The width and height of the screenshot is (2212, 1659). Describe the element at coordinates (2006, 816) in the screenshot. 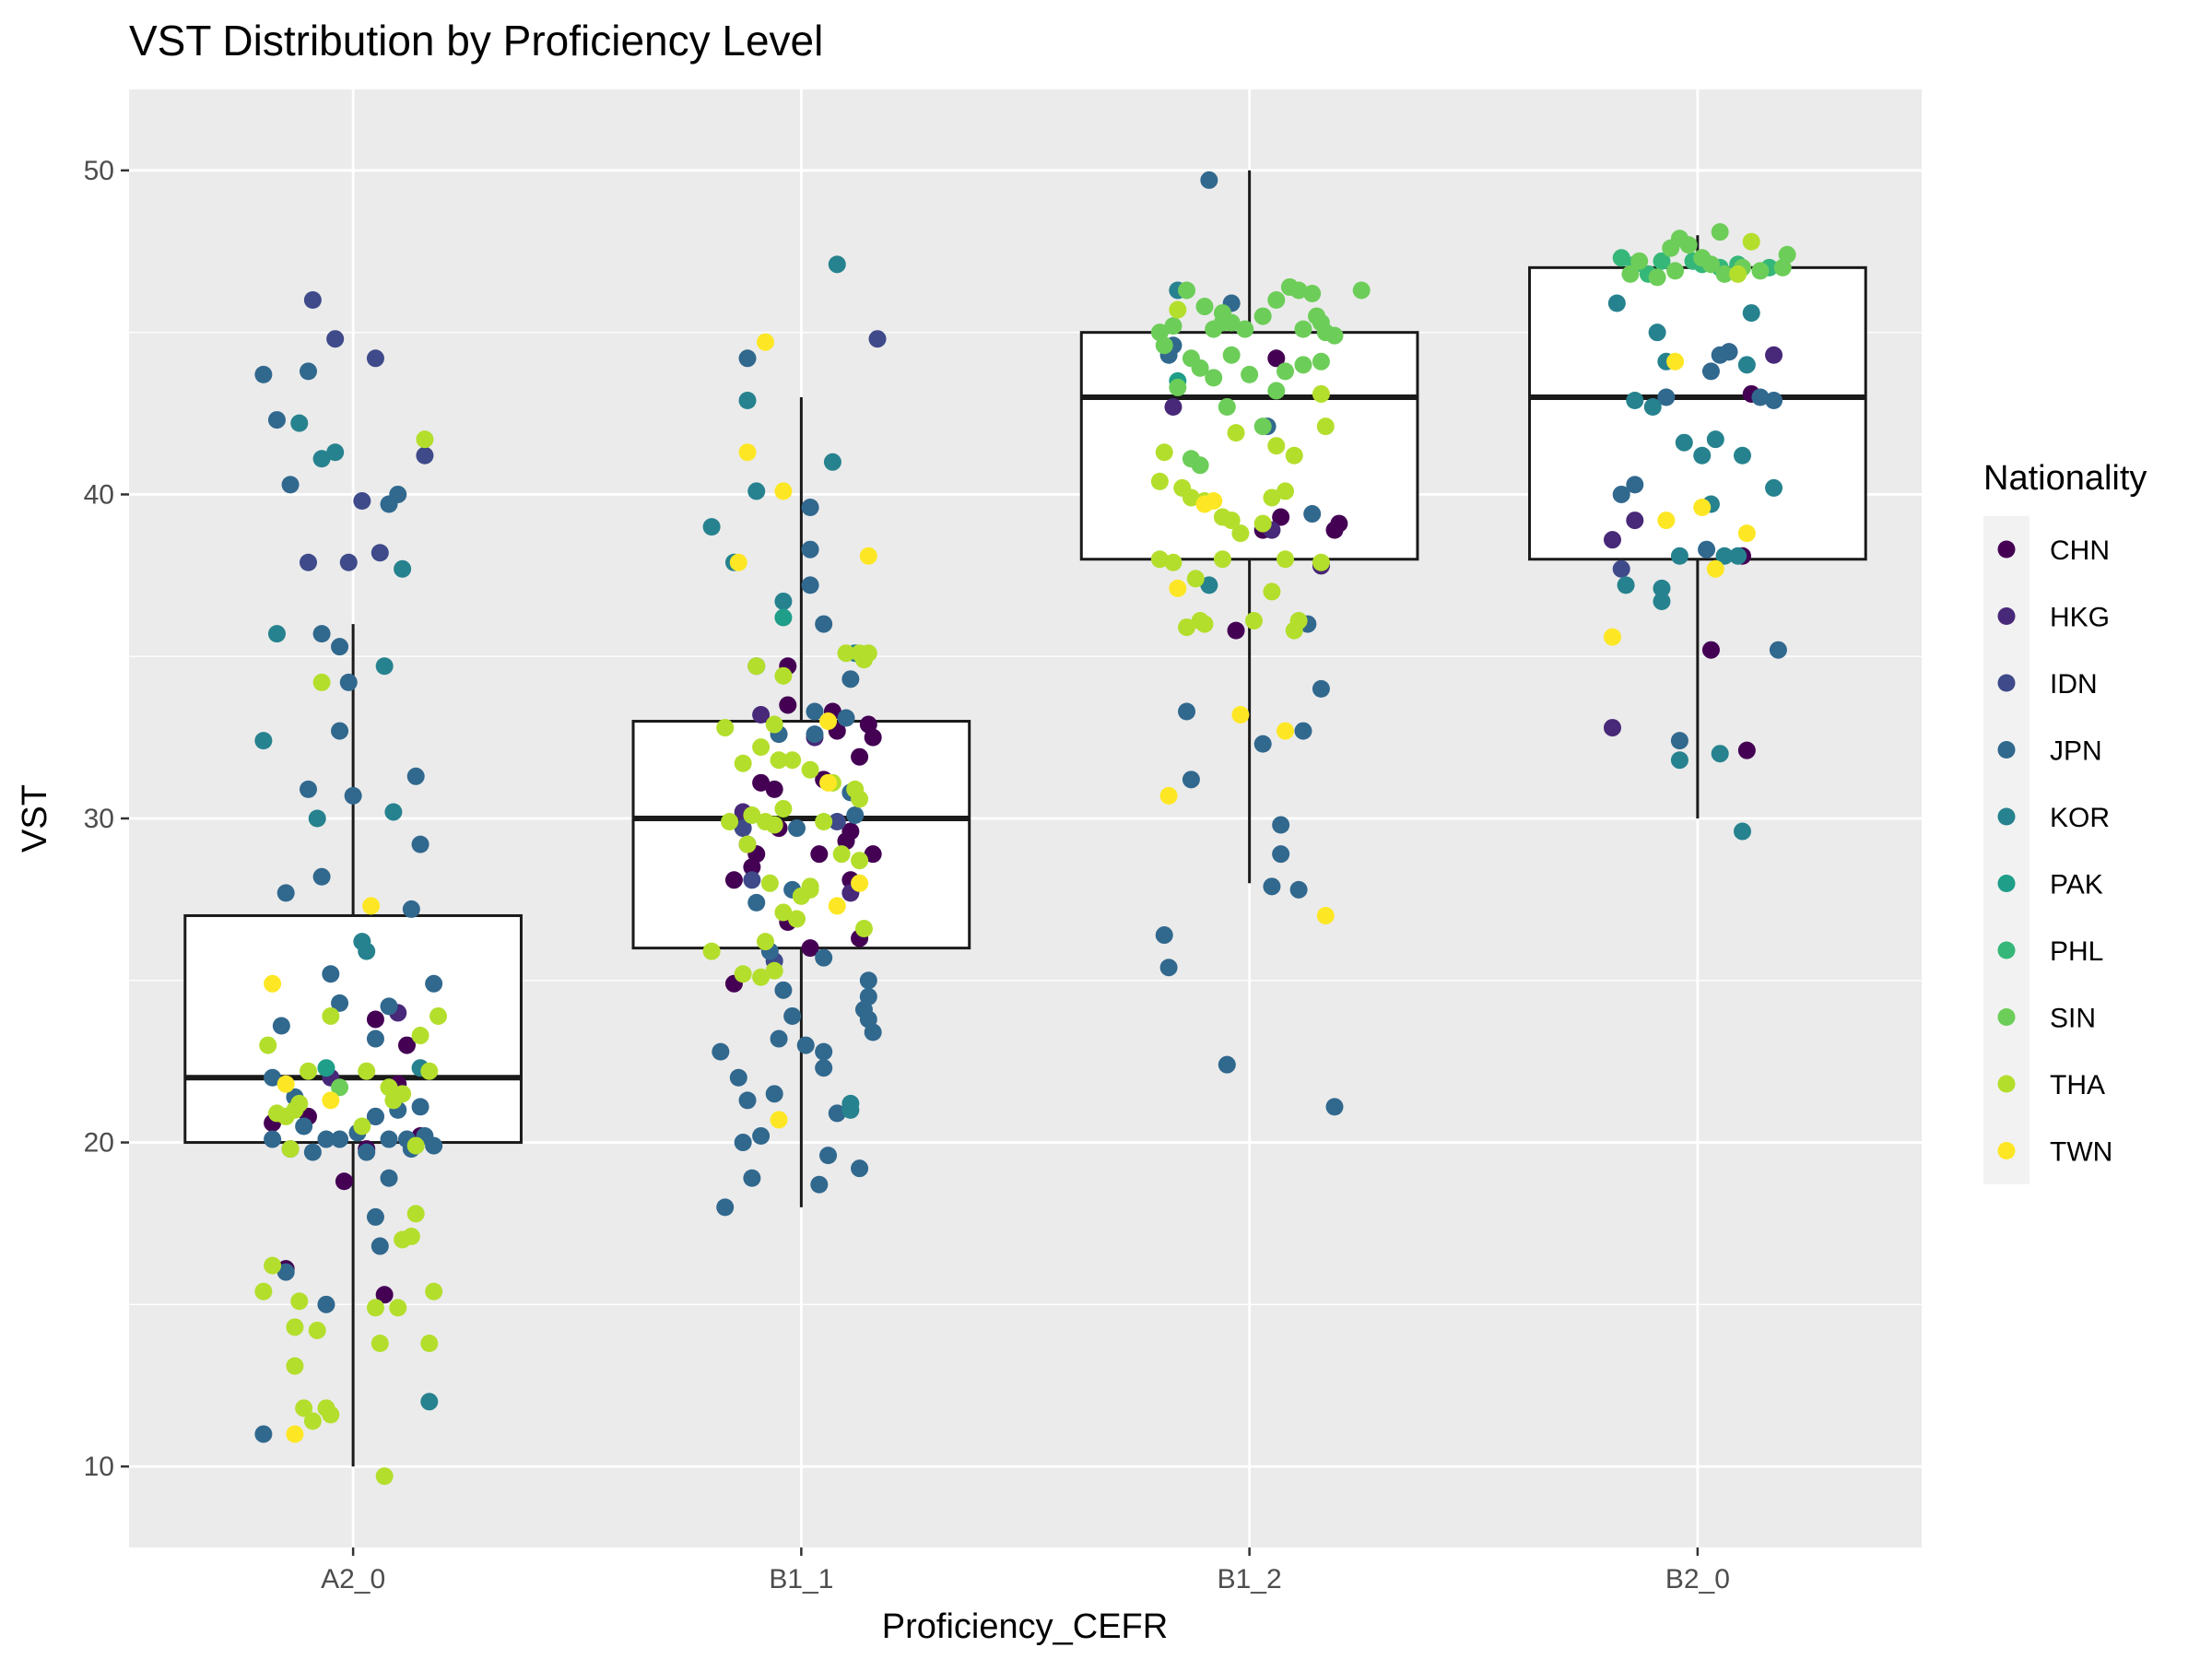

I see `legend-key-KOR` at that location.